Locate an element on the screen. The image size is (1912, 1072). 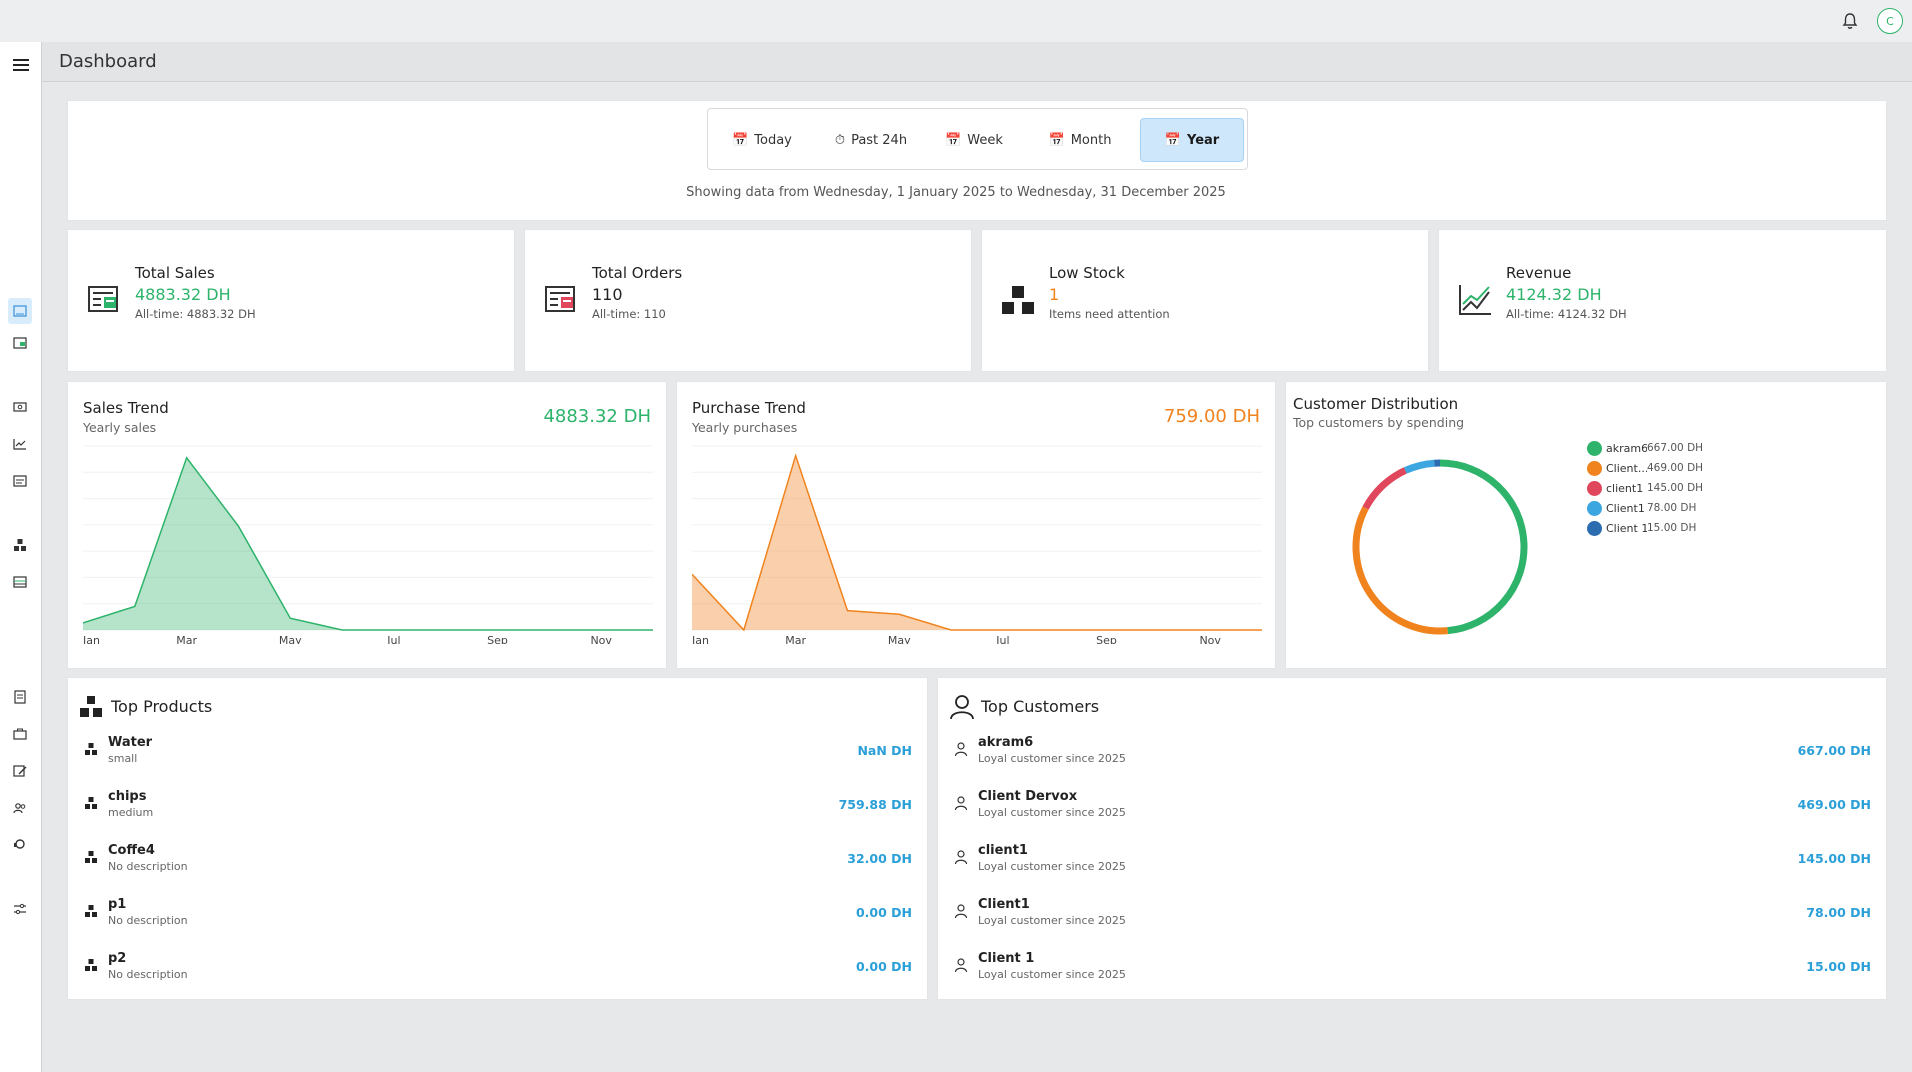
product-row: Water small NaN DH is located at coordinates (497, 760).